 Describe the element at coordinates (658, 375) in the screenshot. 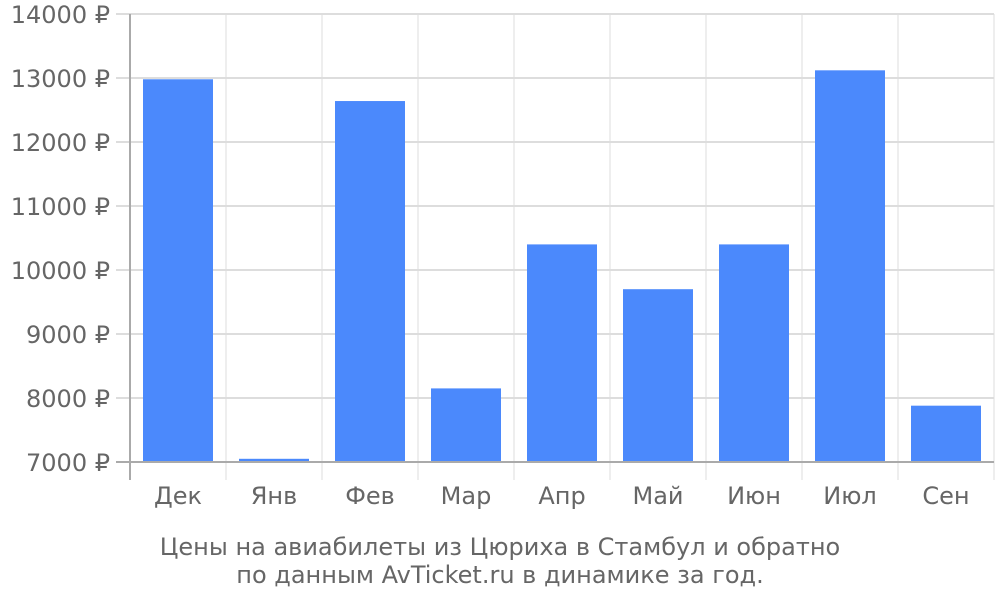

I see `bar-Май` at that location.